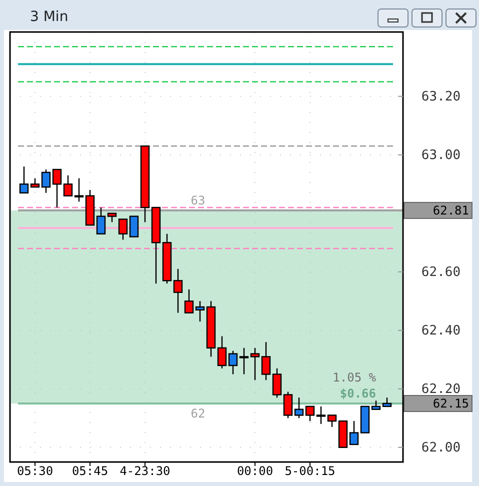 The height and width of the screenshot is (486, 479). What do you see at coordinates (354, 377) in the screenshot?
I see `annotation: 1.05 %` at bounding box center [354, 377].